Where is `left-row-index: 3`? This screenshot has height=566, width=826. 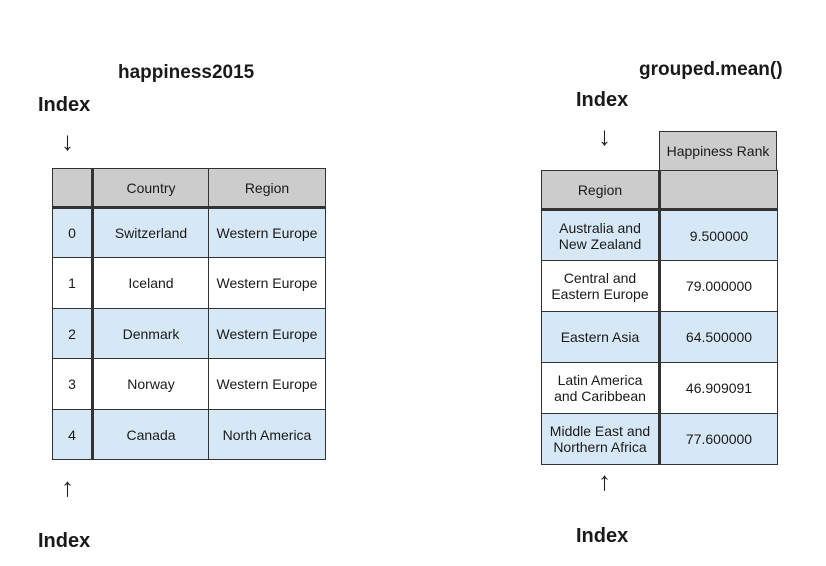 left-row-index: 3 is located at coordinates (73, 384).